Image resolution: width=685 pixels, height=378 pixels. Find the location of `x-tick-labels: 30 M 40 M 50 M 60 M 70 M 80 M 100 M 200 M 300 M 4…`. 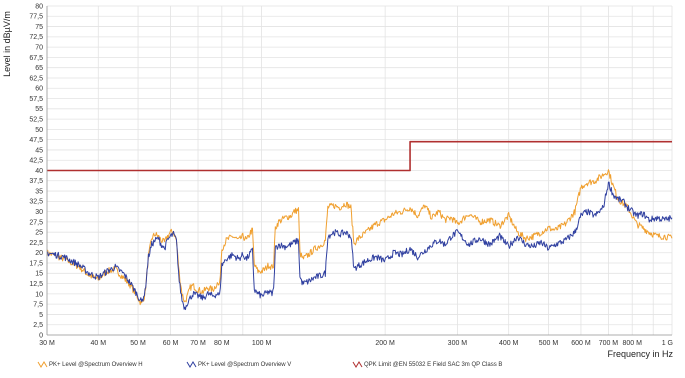

x-tick-labels: 30 M 40 M 50 M 60 M 70 M 80 M 100 M 200 M 300 M 4… is located at coordinates (356, 343).